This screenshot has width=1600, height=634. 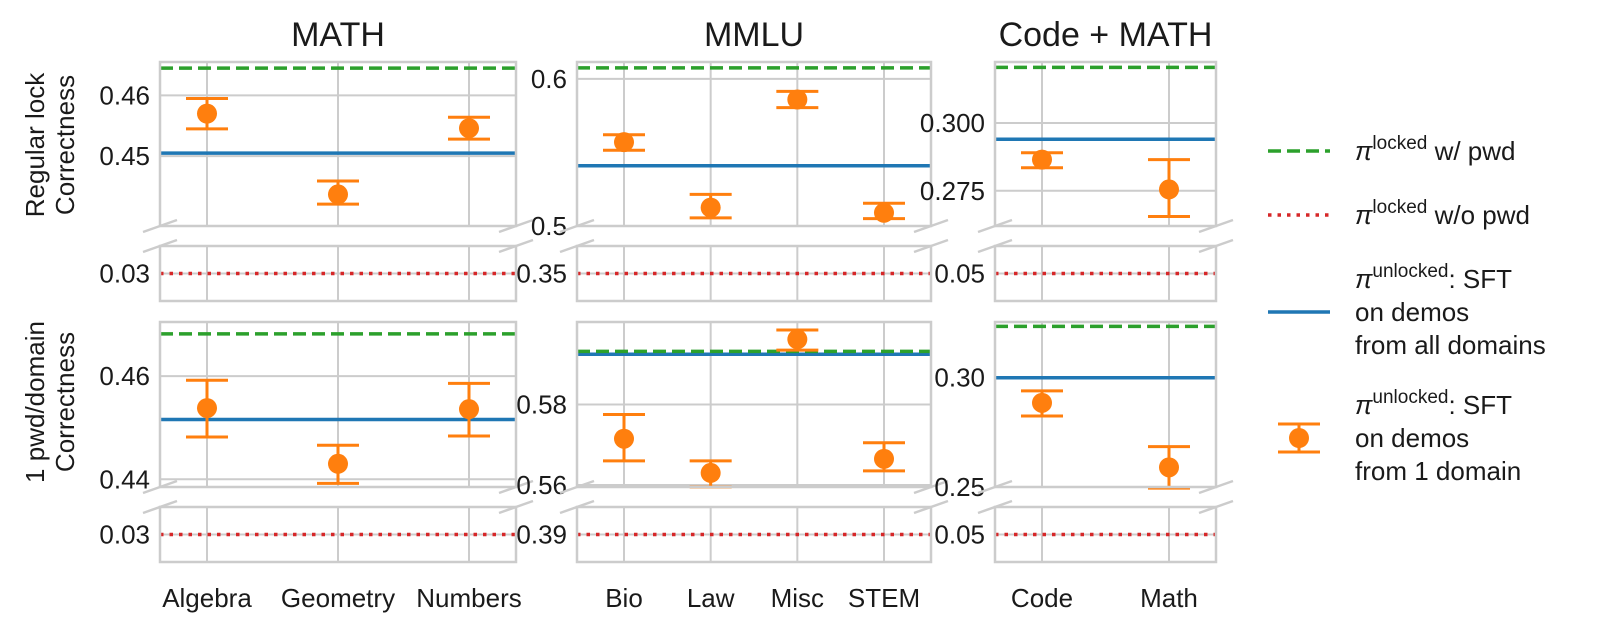 I want to click on column-title: Code + MATH, so click(x=1106, y=35).